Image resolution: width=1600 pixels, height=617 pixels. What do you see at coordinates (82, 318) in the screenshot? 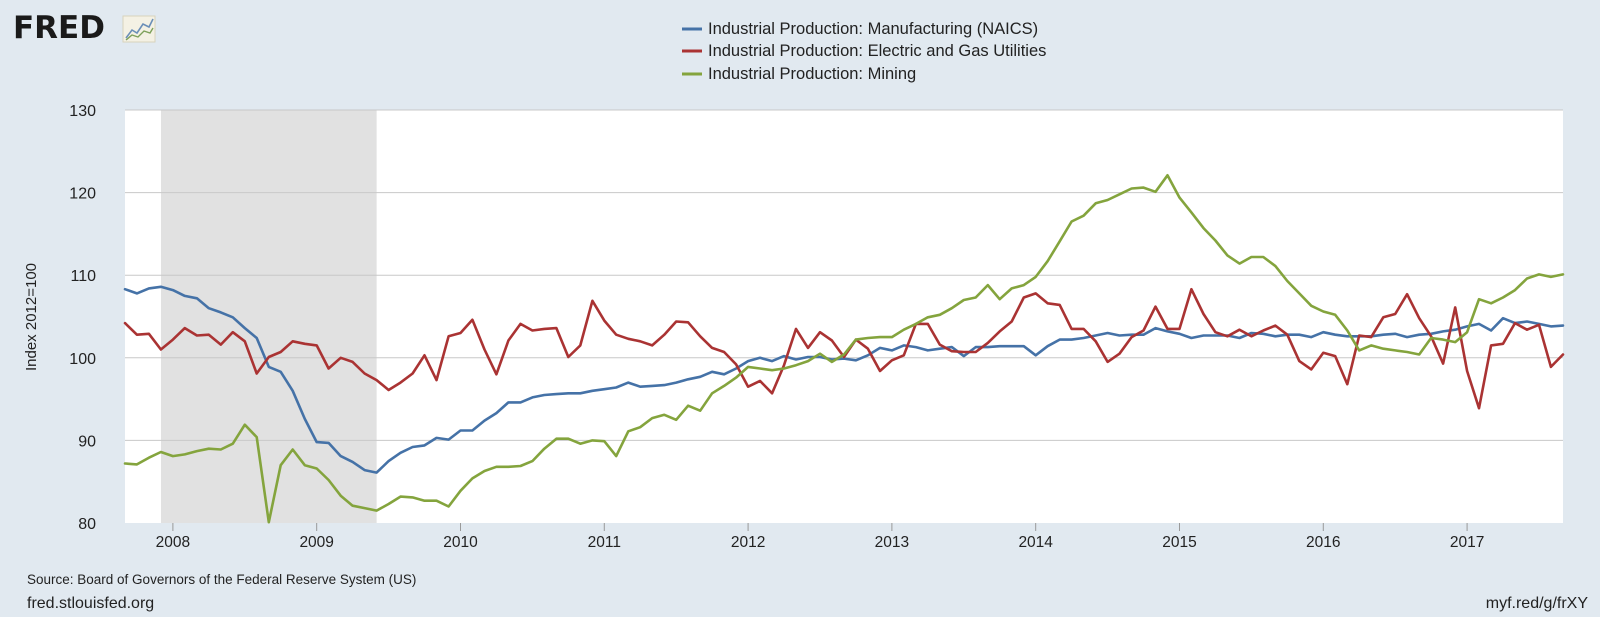
I see `y-axis: 80 90 100 110 120 130` at bounding box center [82, 318].